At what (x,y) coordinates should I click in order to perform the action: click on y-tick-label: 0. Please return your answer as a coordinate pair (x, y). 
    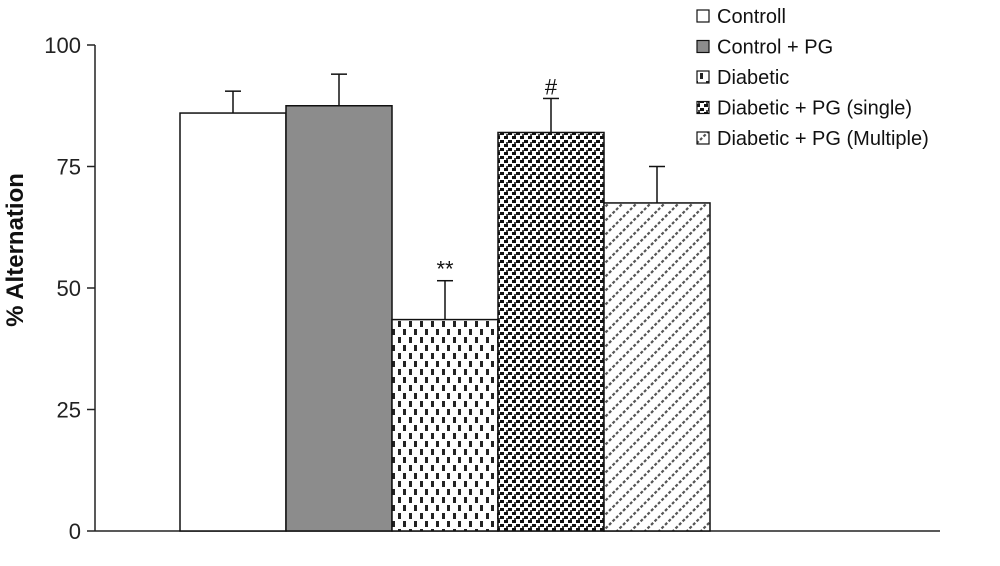
    Looking at the image, I should click on (75, 531).